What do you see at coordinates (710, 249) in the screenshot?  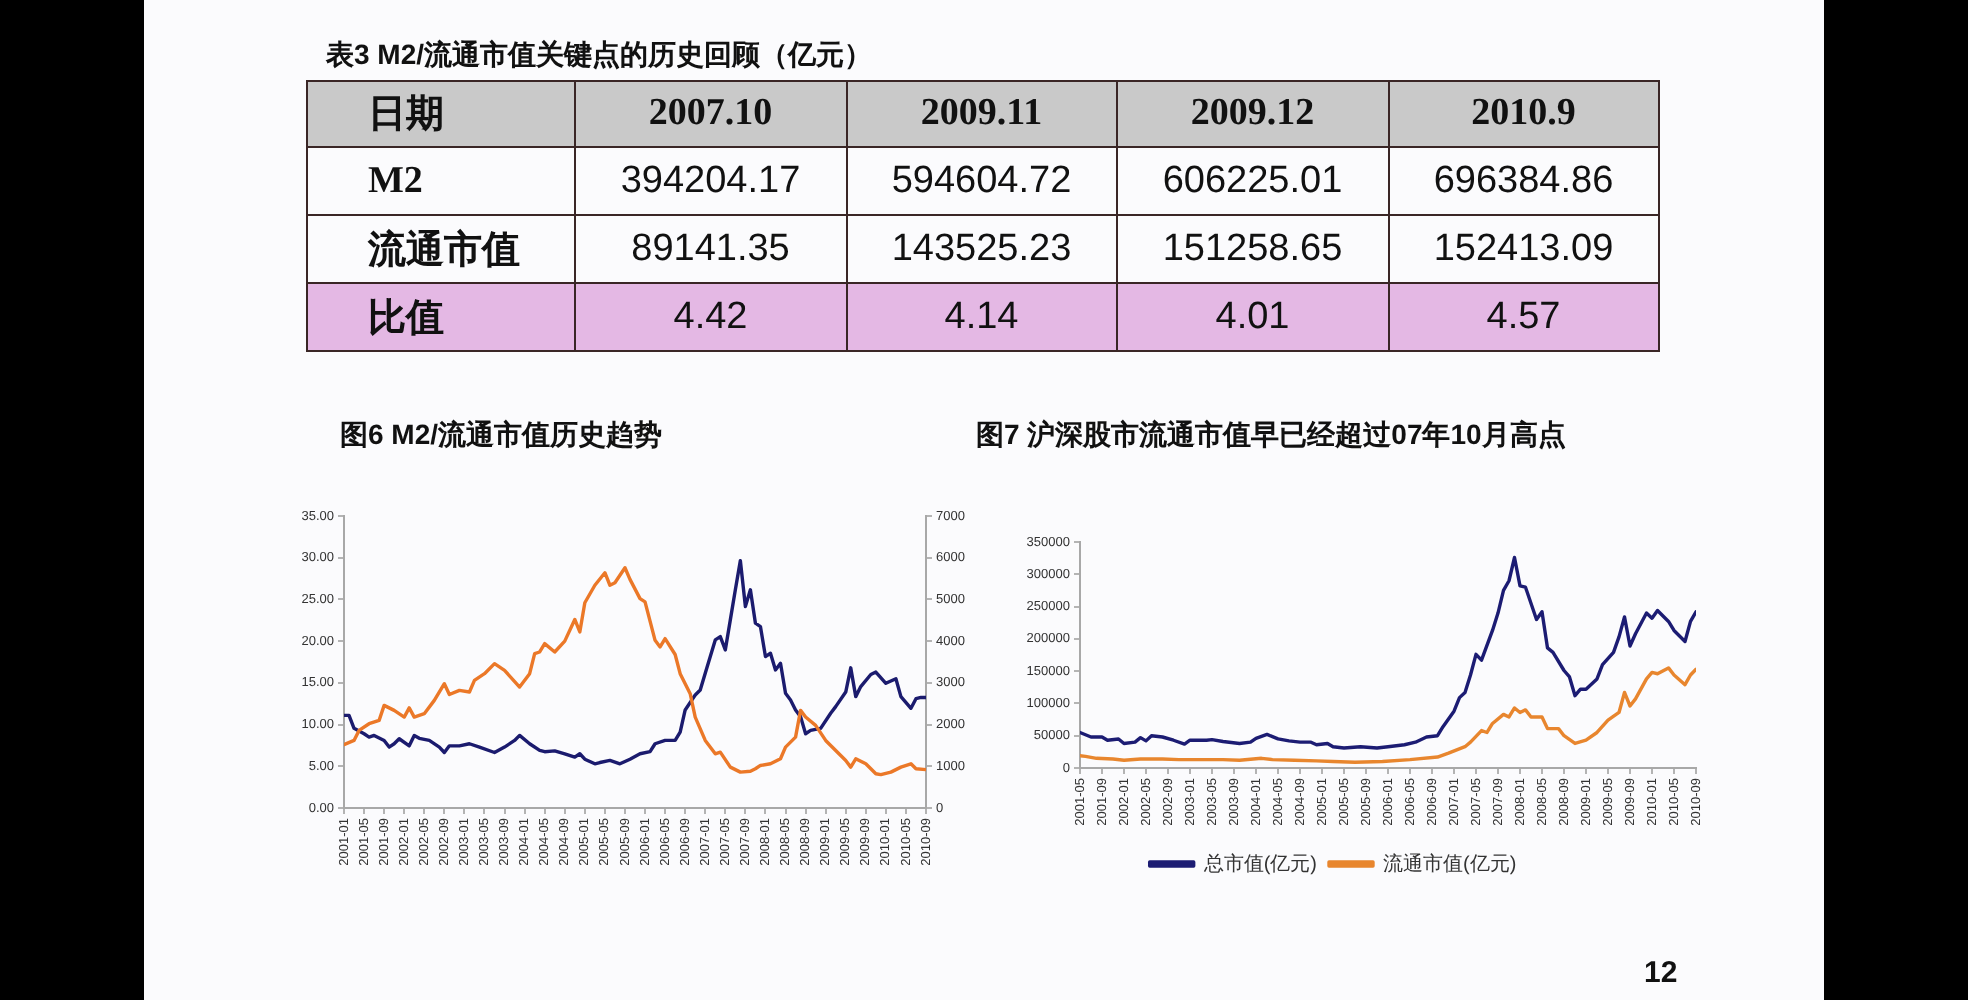 I see `data-label: 89141.35` at bounding box center [710, 249].